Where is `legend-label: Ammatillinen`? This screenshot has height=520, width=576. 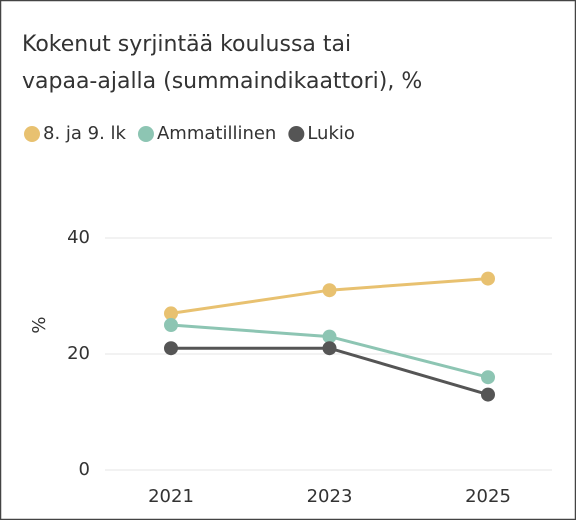
legend-label: Ammatillinen is located at coordinates (216, 133).